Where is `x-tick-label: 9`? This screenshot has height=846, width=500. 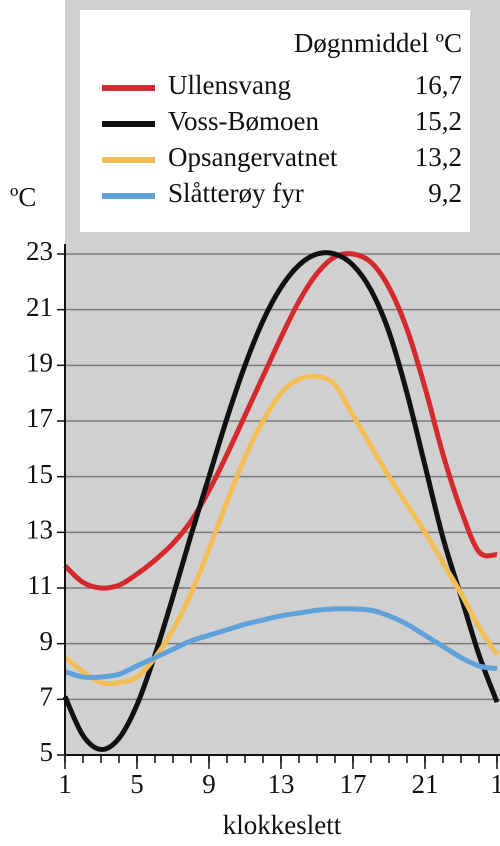 x-tick-label: 9 is located at coordinates (209, 784).